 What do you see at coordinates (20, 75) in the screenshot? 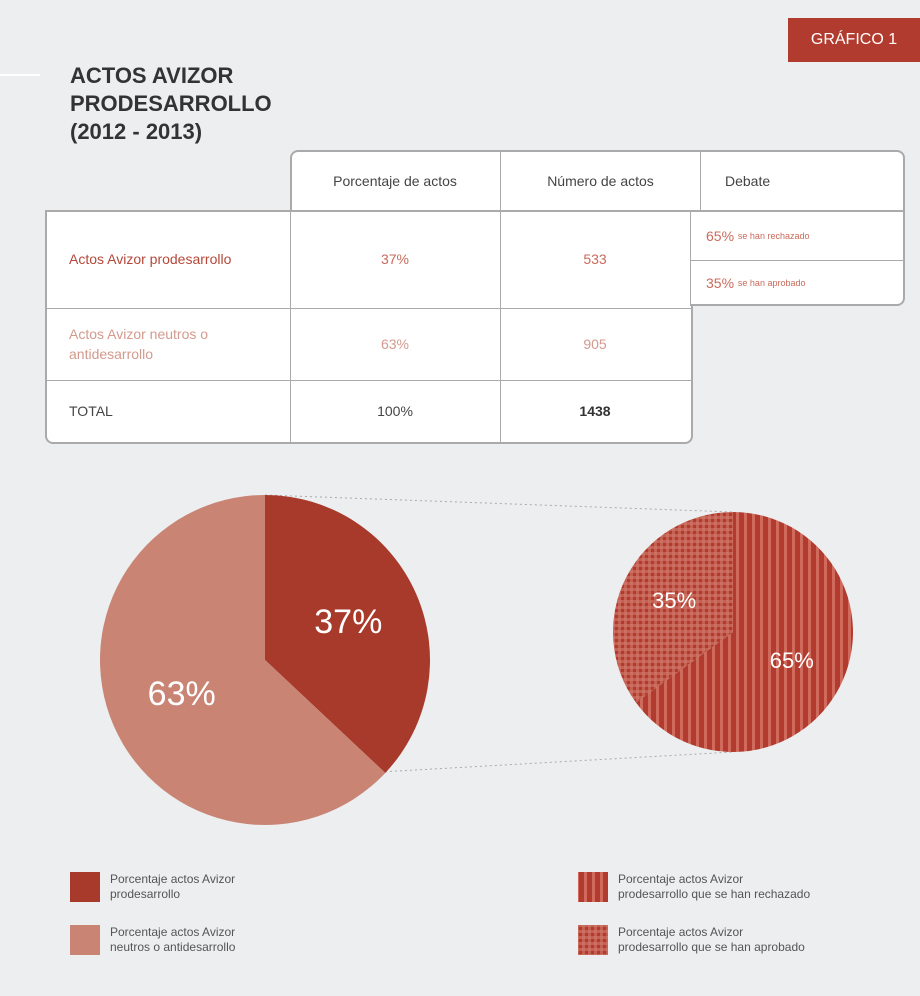
I see `rule` at bounding box center [20, 75].